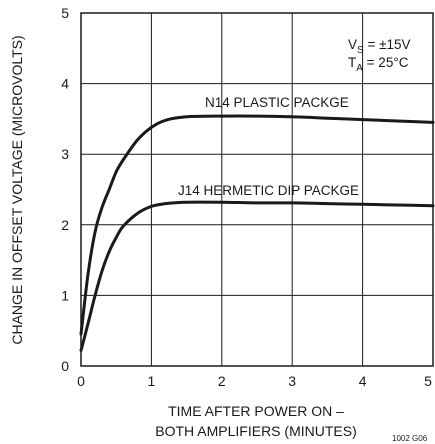 The height and width of the screenshot is (444, 435). I want to click on x-tick-label: 3, so click(292, 381).